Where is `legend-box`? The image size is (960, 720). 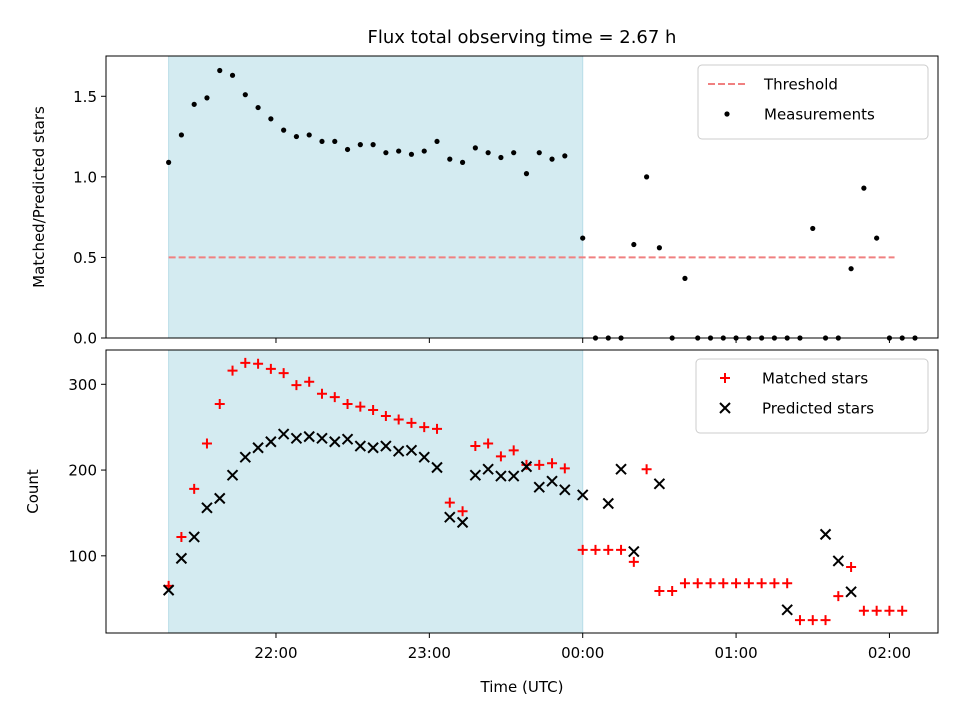
legend-box is located at coordinates (812, 396).